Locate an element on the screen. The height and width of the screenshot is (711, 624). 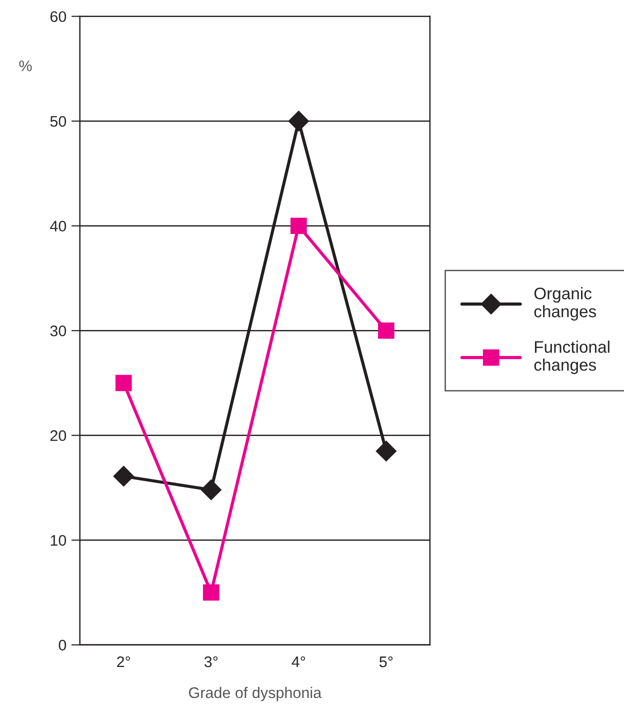
legend-label: Functional changes is located at coordinates (572, 357).